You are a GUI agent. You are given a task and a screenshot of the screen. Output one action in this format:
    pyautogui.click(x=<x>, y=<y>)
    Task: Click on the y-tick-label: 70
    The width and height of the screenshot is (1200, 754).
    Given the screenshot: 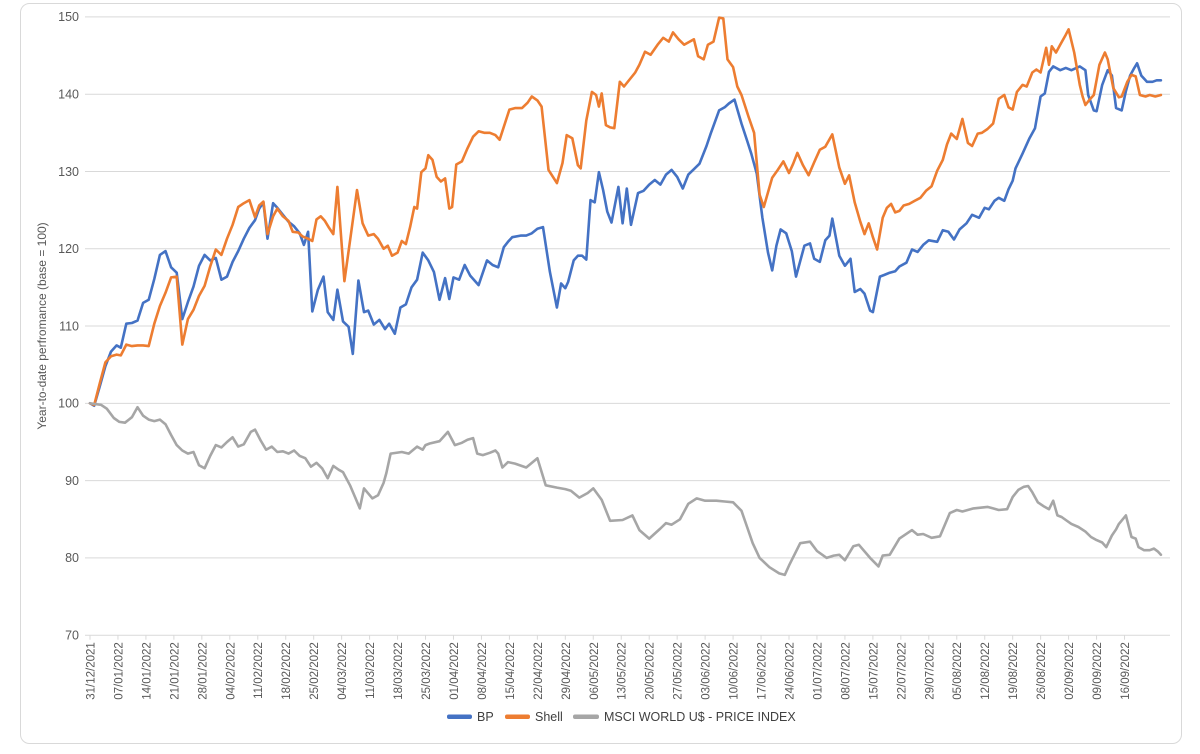 What is the action you would take?
    pyautogui.click(x=72, y=636)
    